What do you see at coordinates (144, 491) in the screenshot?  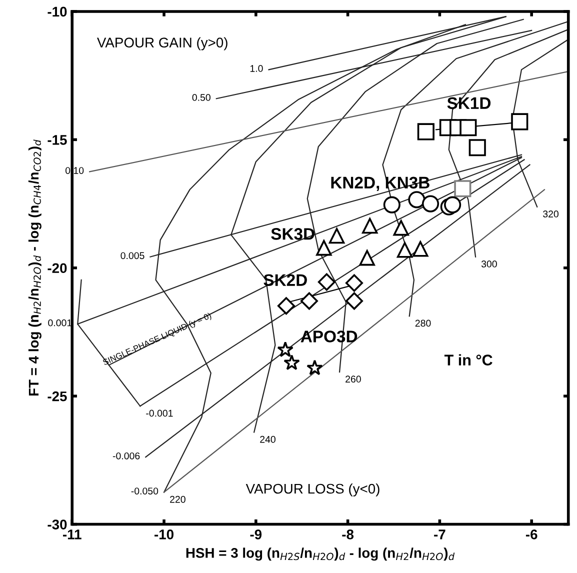 I see `annotation: -0.050` at bounding box center [144, 491].